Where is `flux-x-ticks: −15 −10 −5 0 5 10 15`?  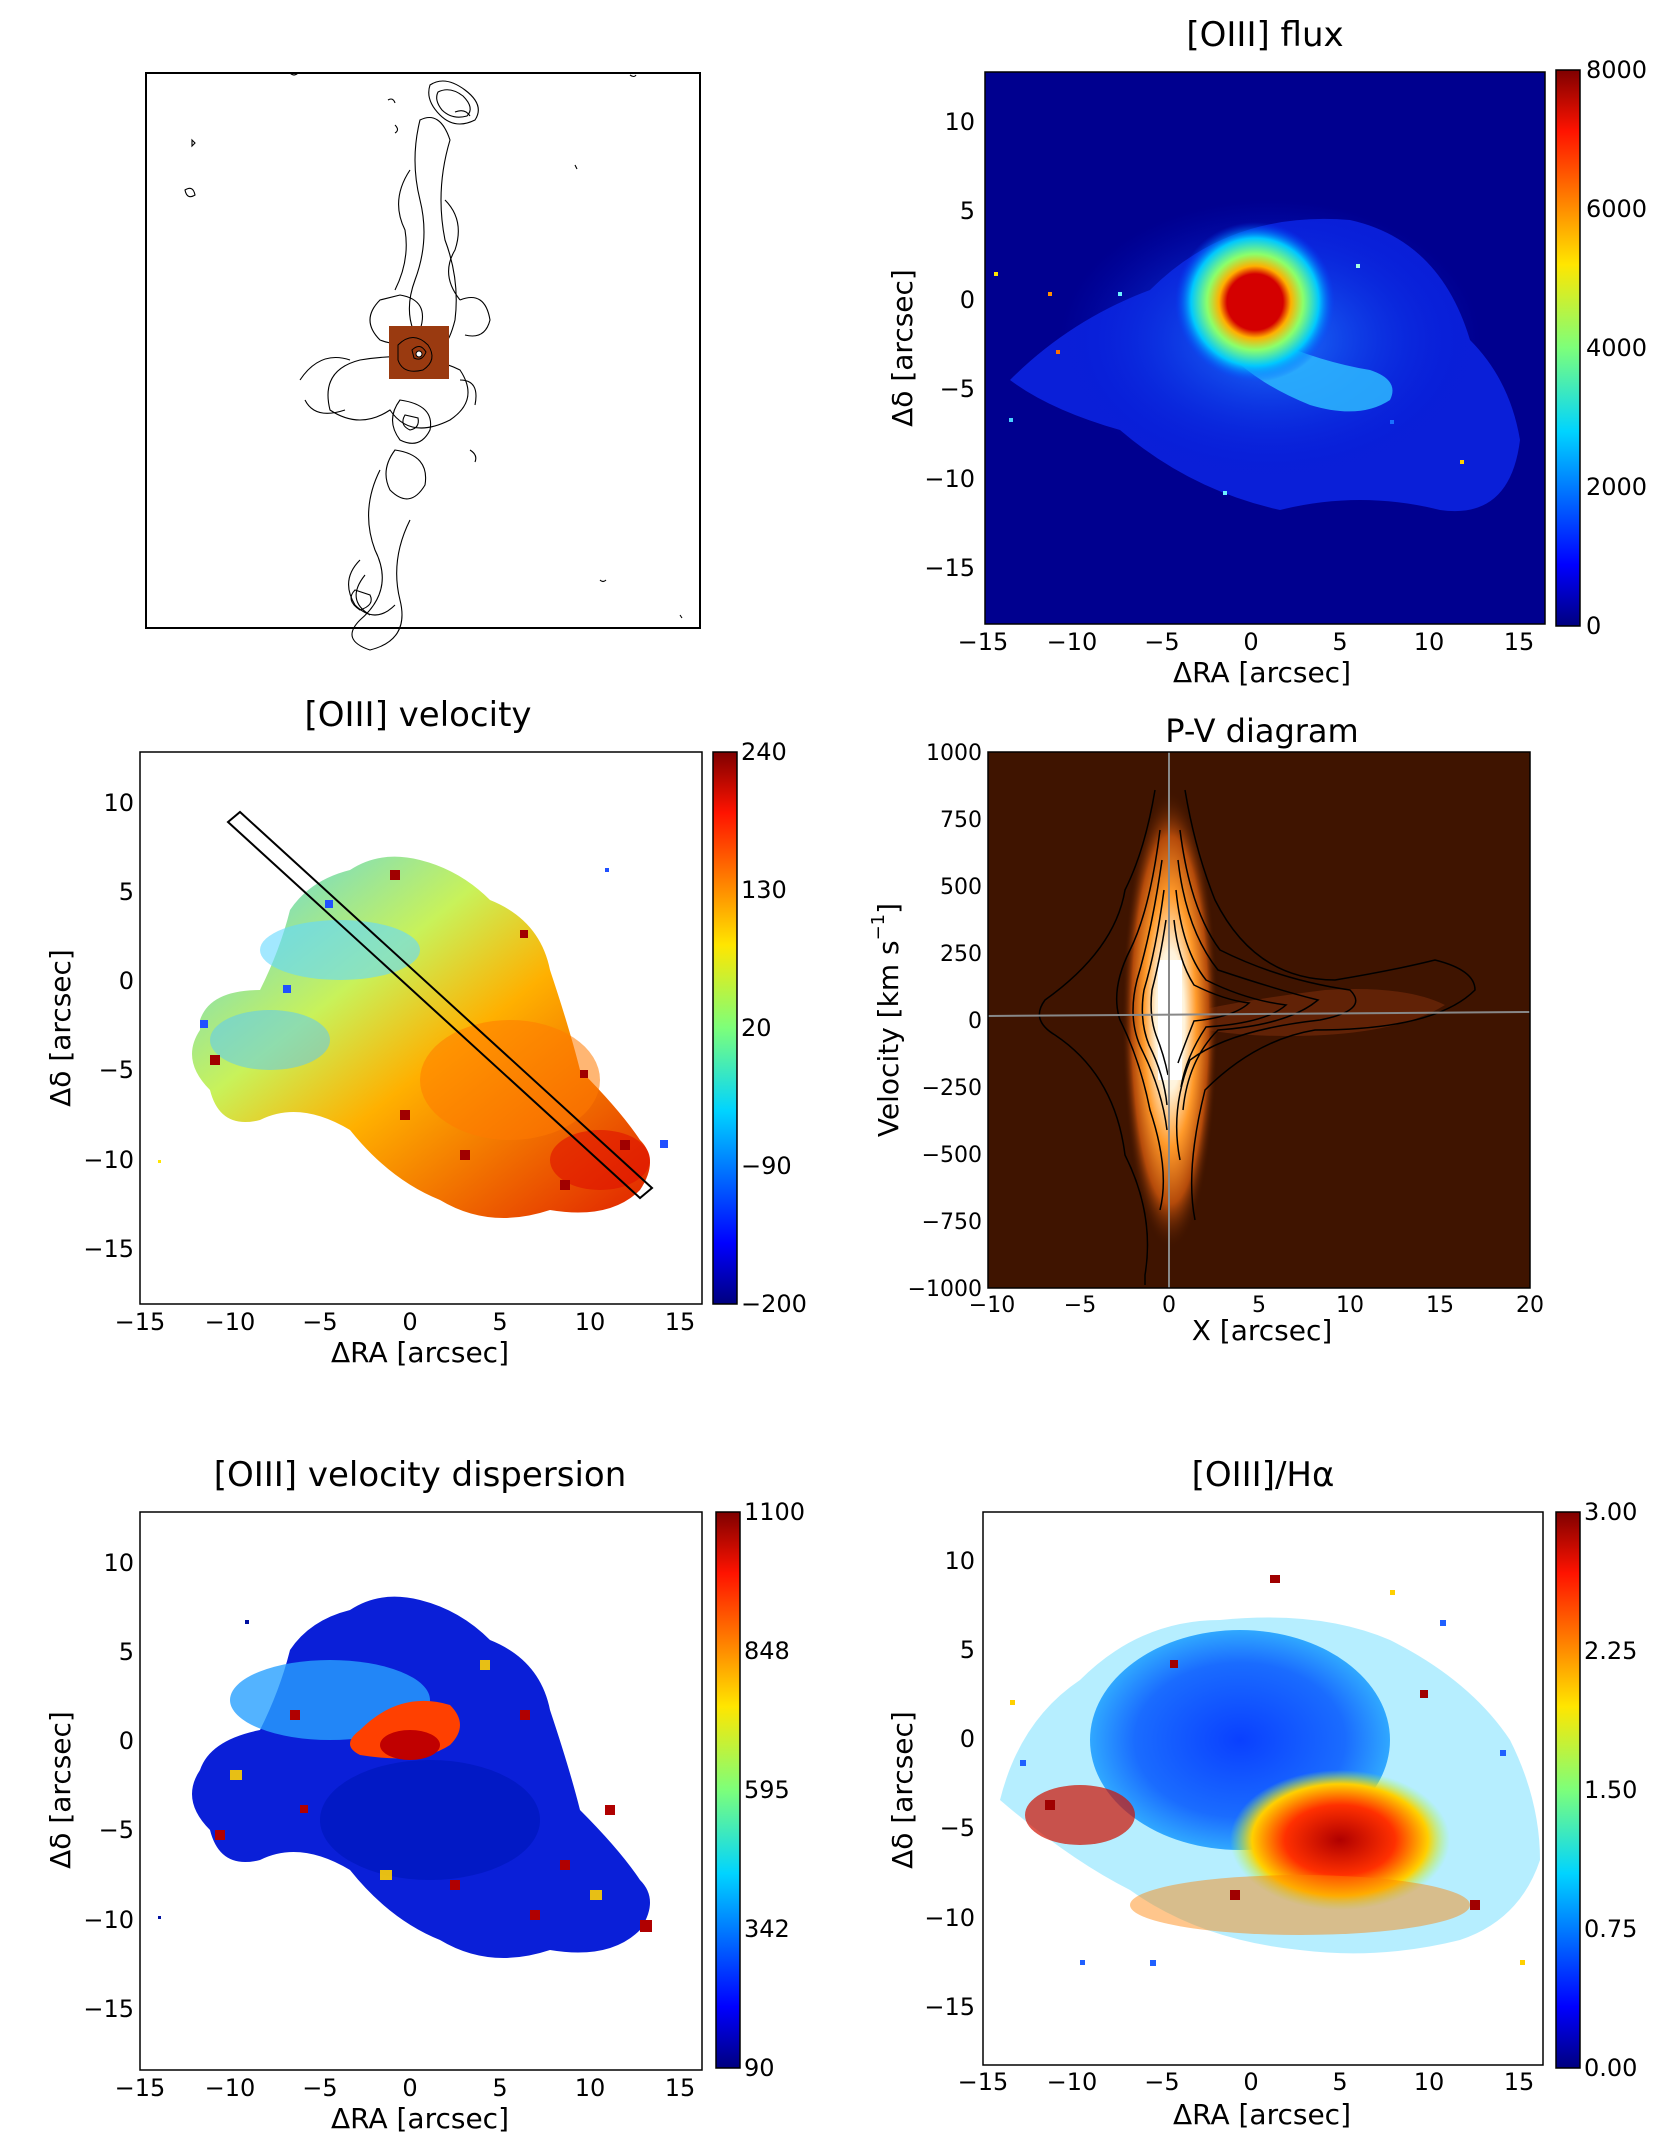
flux-x-ticks: −15 −10 −5 0 5 10 15 is located at coordinates (1246, 642).